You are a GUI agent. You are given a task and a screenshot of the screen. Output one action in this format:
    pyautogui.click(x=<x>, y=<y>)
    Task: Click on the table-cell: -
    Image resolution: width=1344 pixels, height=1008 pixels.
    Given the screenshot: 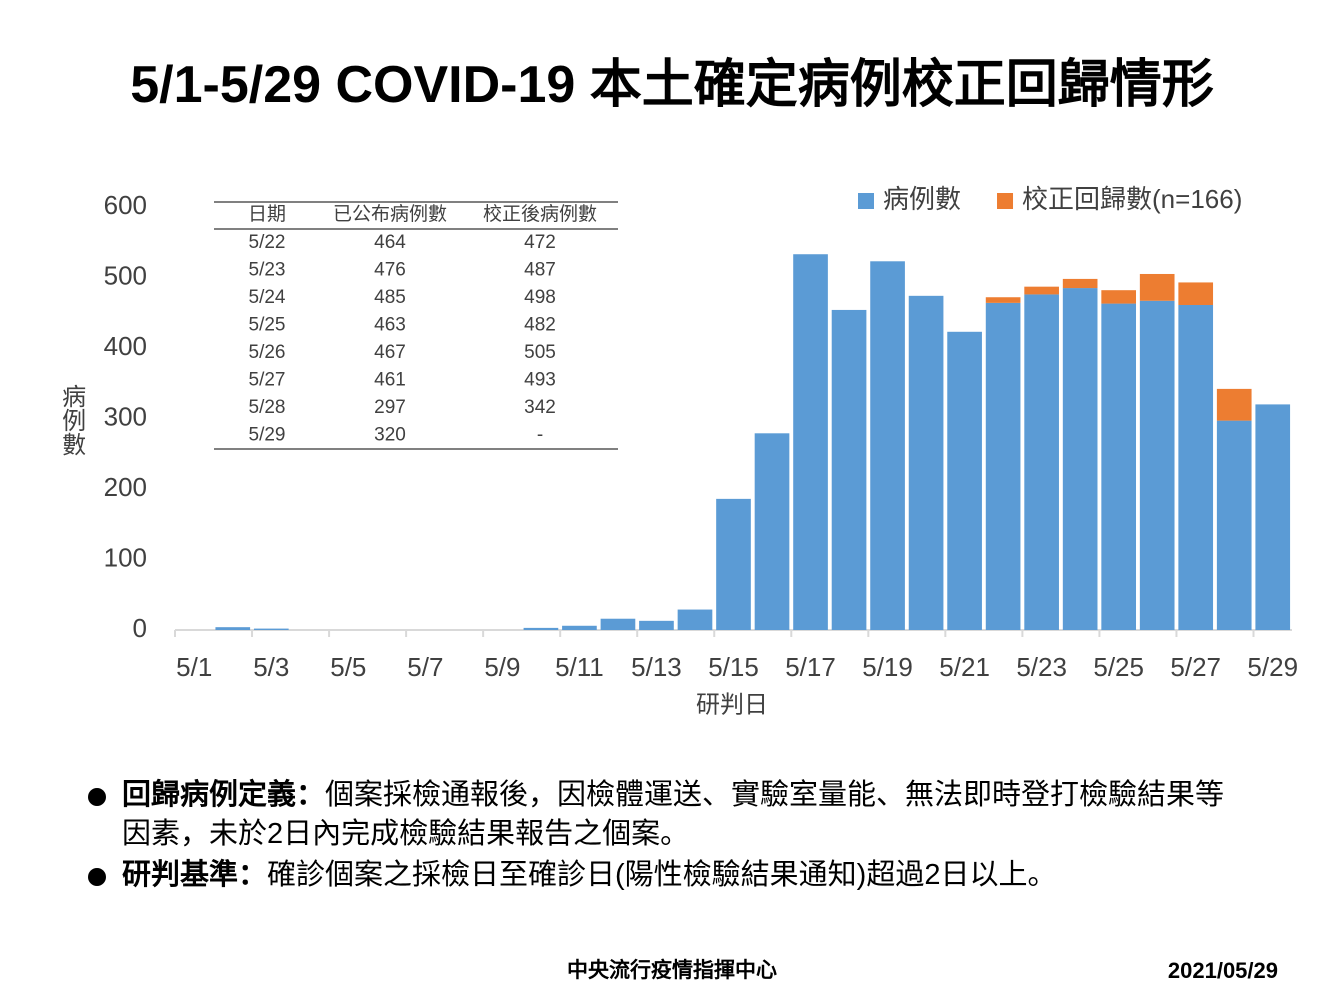 What is the action you would take?
    pyautogui.click(x=540, y=435)
    